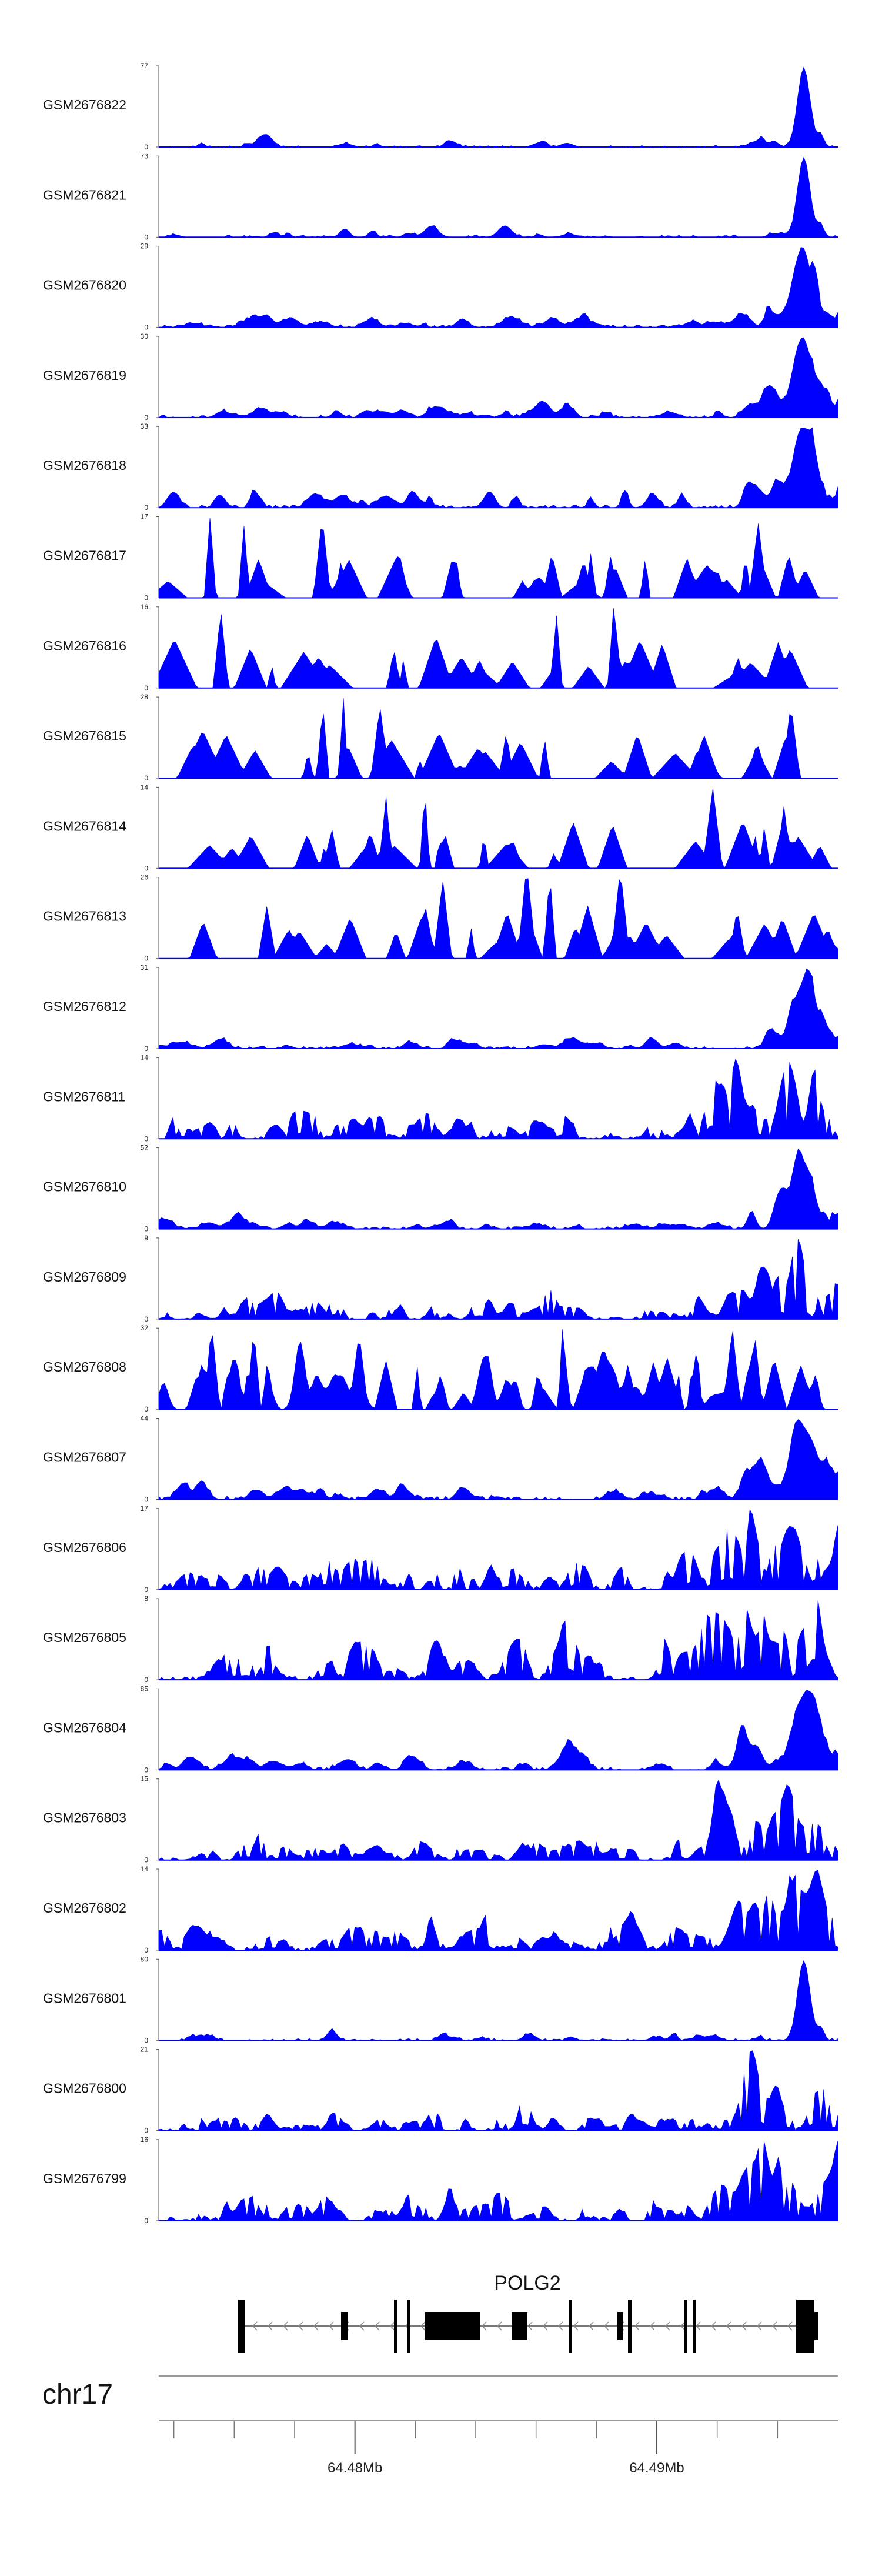 The width and height of the screenshot is (882, 2576). I want to click on track-GSM2676814: GSM2676814 14 0, so click(440, 827).